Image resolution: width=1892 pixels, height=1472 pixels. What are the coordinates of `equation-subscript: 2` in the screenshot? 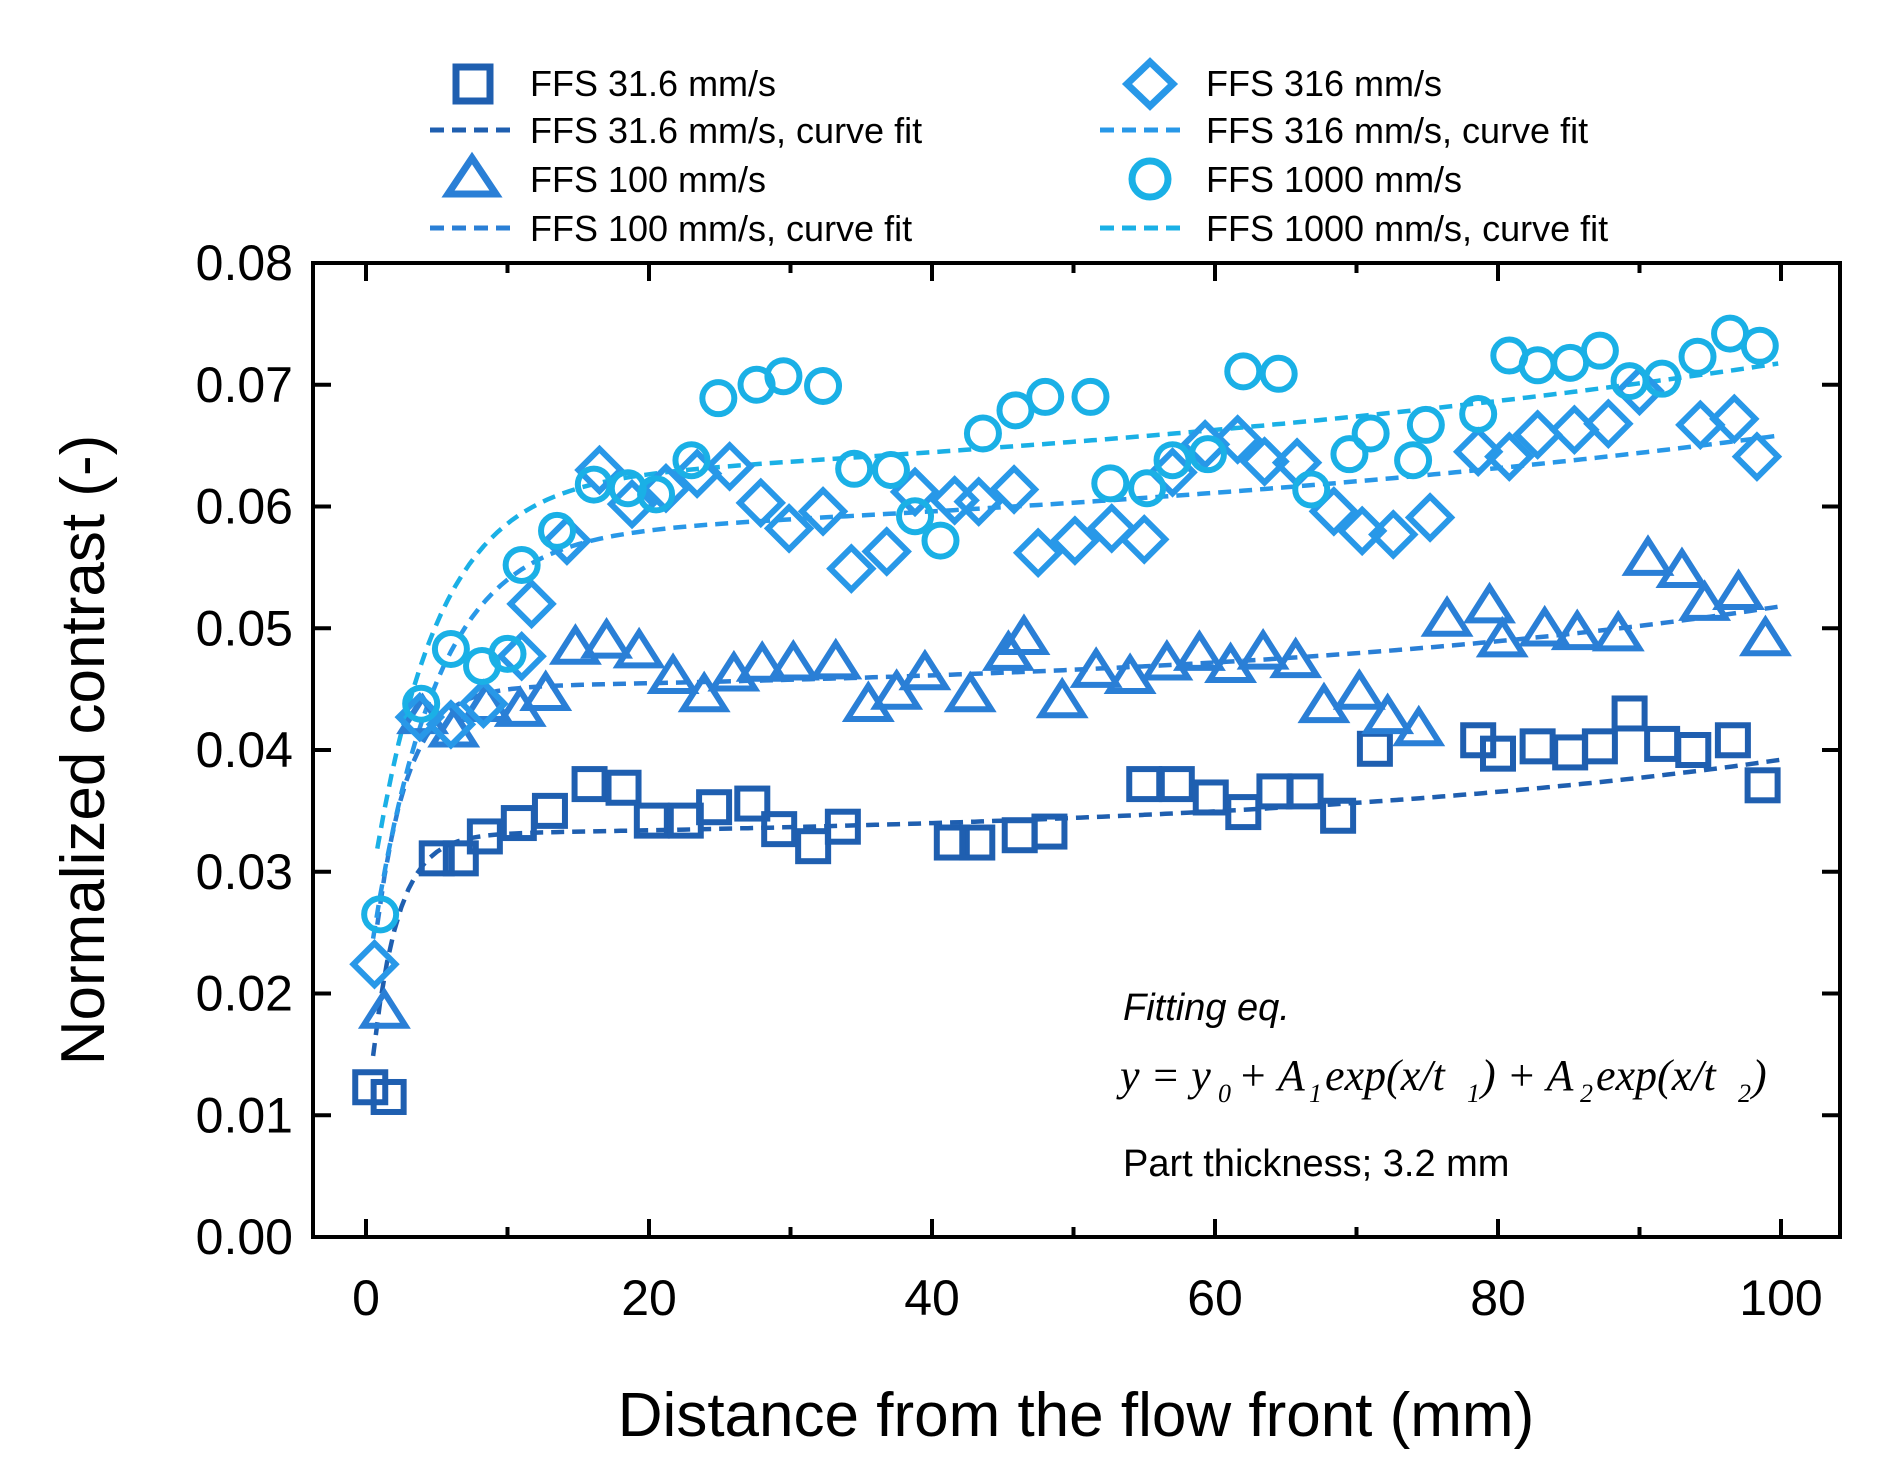 It's located at (1744, 1093).